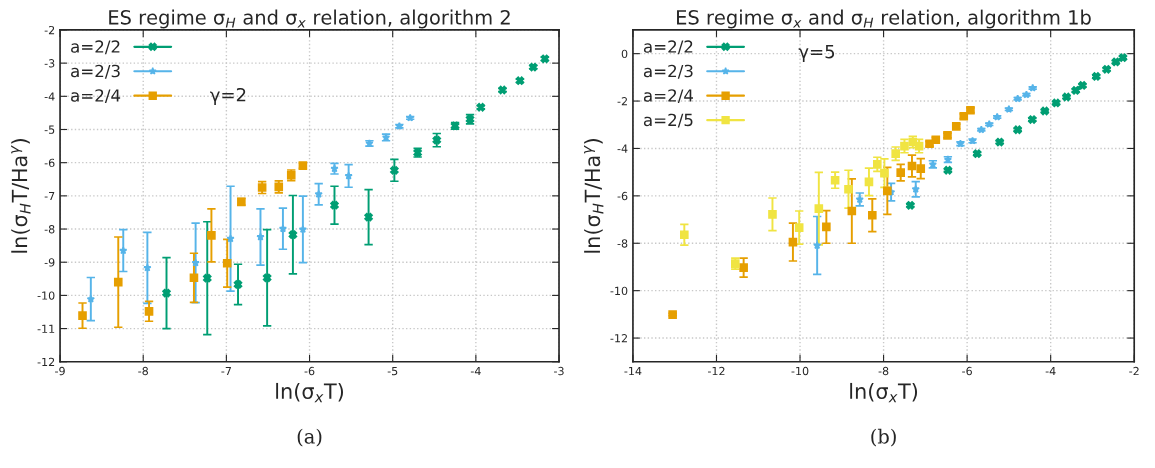 Image resolution: width=1155 pixels, height=468 pixels. What do you see at coordinates (49, 196) in the screenshot?
I see `y-tick-label: -7` at bounding box center [49, 196].